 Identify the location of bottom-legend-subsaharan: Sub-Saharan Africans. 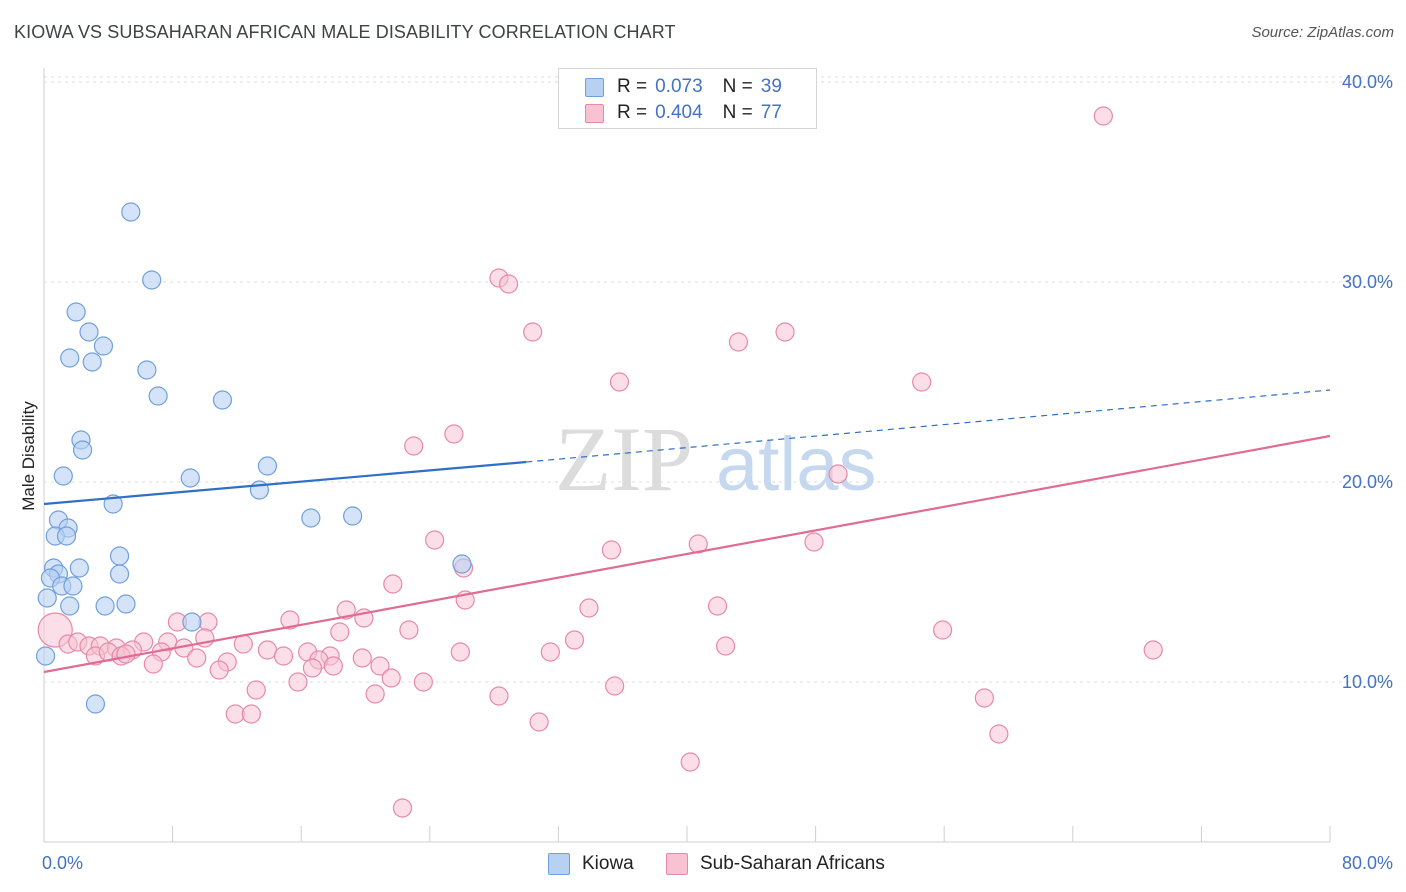
(775, 864).